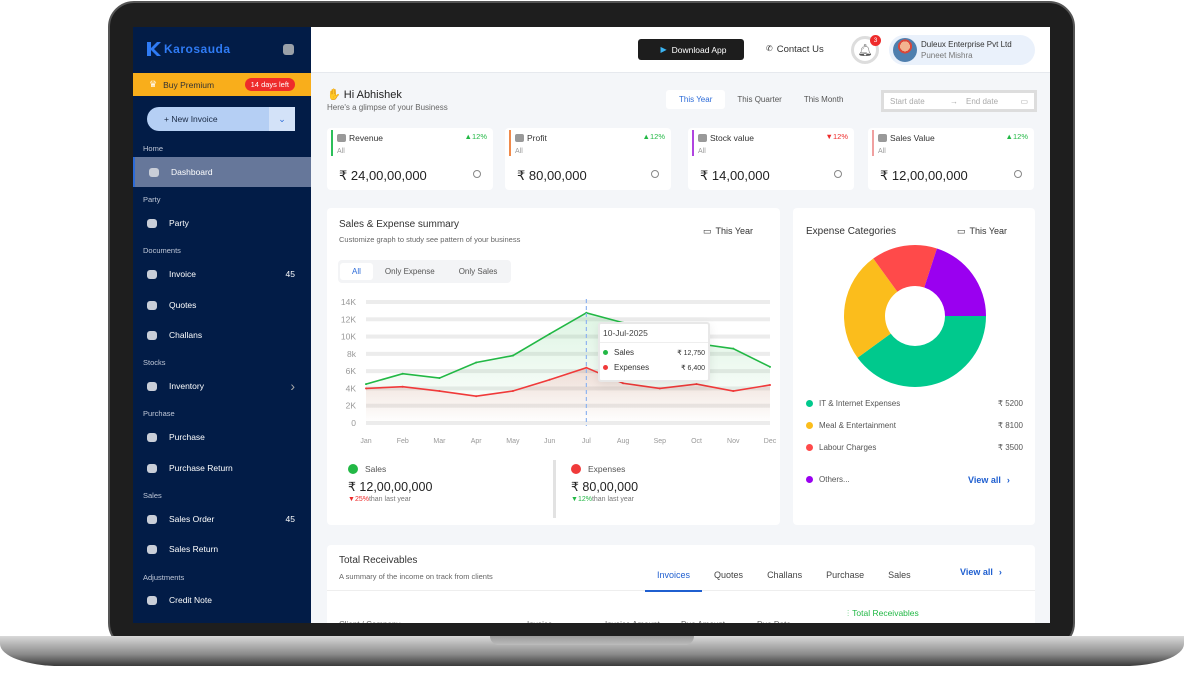 The height and width of the screenshot is (680, 1184). What do you see at coordinates (389, 499) in the screenshot?
I see `total-change-note: than last year` at bounding box center [389, 499].